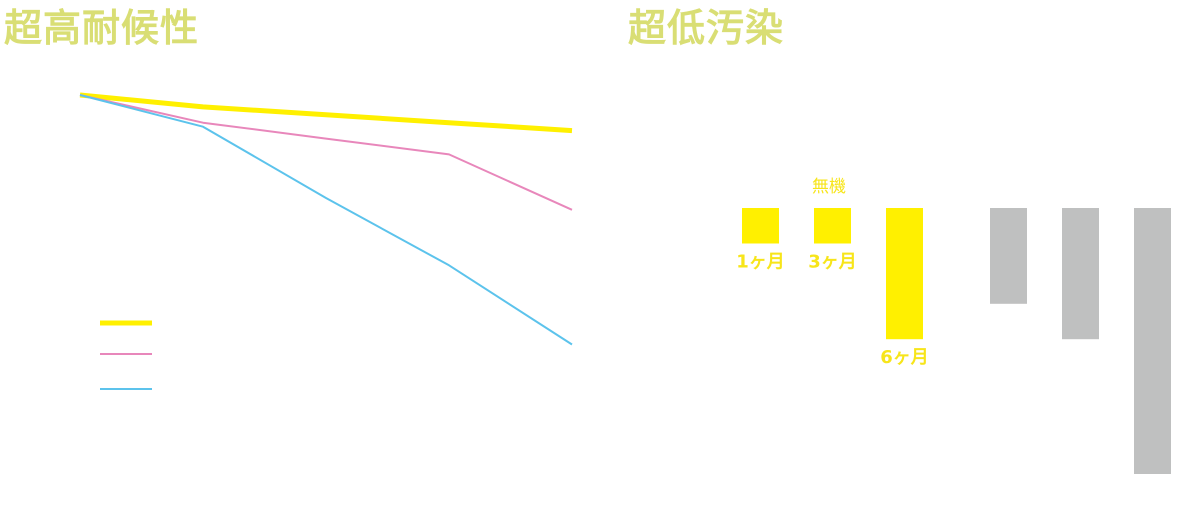  What do you see at coordinates (829, 187) in the screenshot?
I see `bar-group-label: 無機` at bounding box center [829, 187].